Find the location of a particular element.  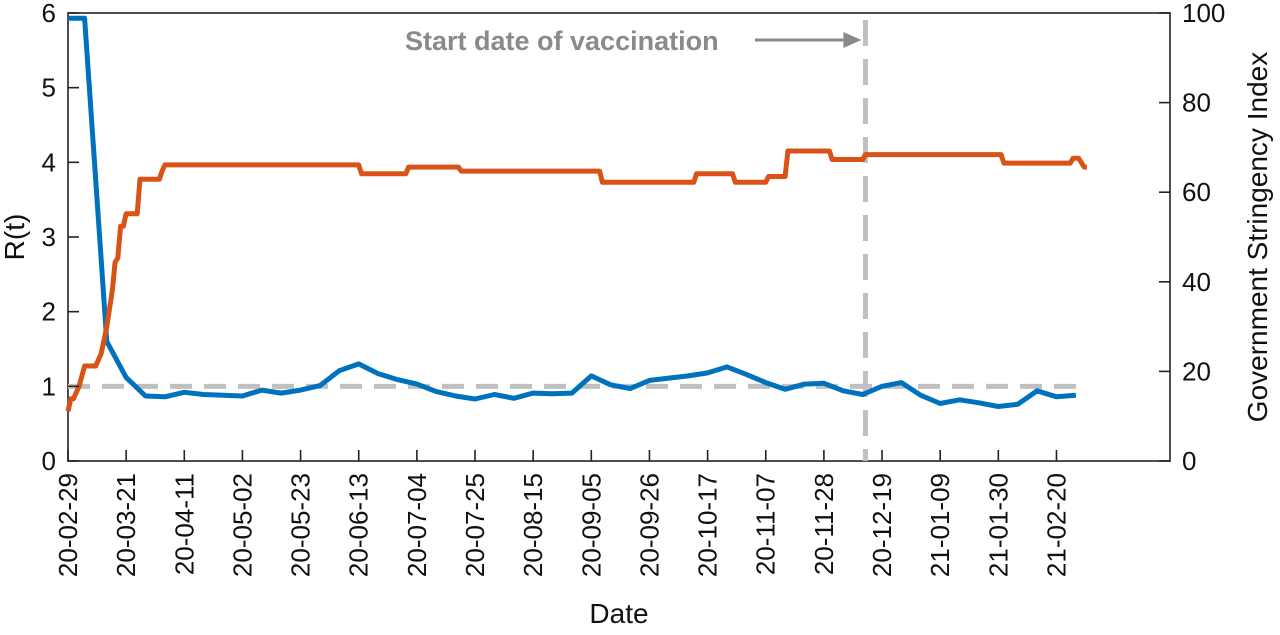

x-tick-label: 20-03-21 is located at coordinates (126, 525).